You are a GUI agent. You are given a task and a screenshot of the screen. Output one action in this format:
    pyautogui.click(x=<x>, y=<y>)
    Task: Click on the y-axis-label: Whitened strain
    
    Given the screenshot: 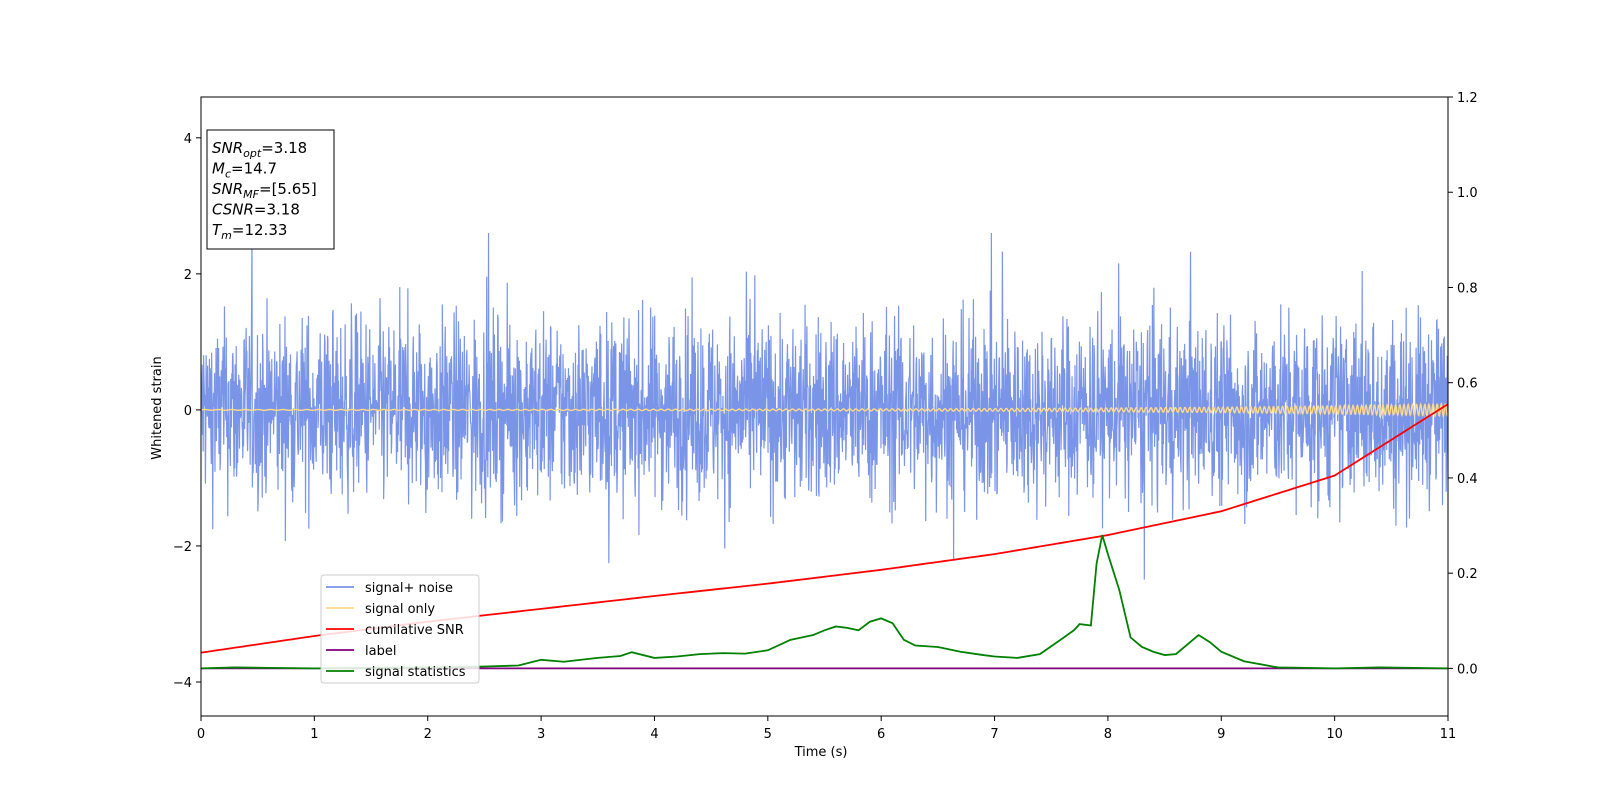 What is the action you would take?
    pyautogui.click(x=157, y=407)
    